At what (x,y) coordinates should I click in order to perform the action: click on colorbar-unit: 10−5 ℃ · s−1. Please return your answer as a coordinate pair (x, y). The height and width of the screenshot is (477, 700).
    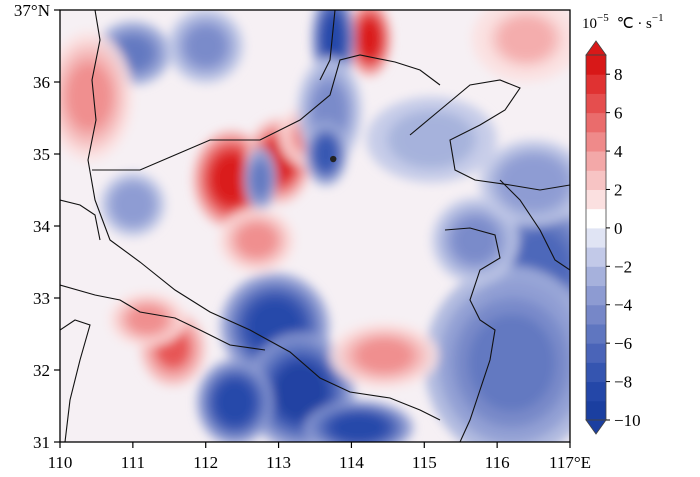
    Looking at the image, I should click on (623, 22).